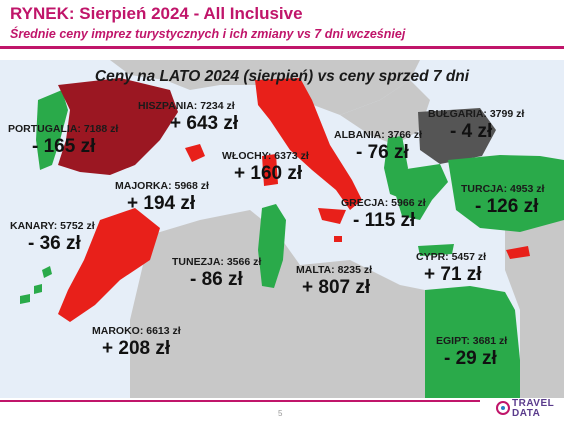 Image resolution: width=564 pixels, height=423 pixels. Describe the element at coordinates (518, 252) in the screenshot. I see `map-cypr` at that location.